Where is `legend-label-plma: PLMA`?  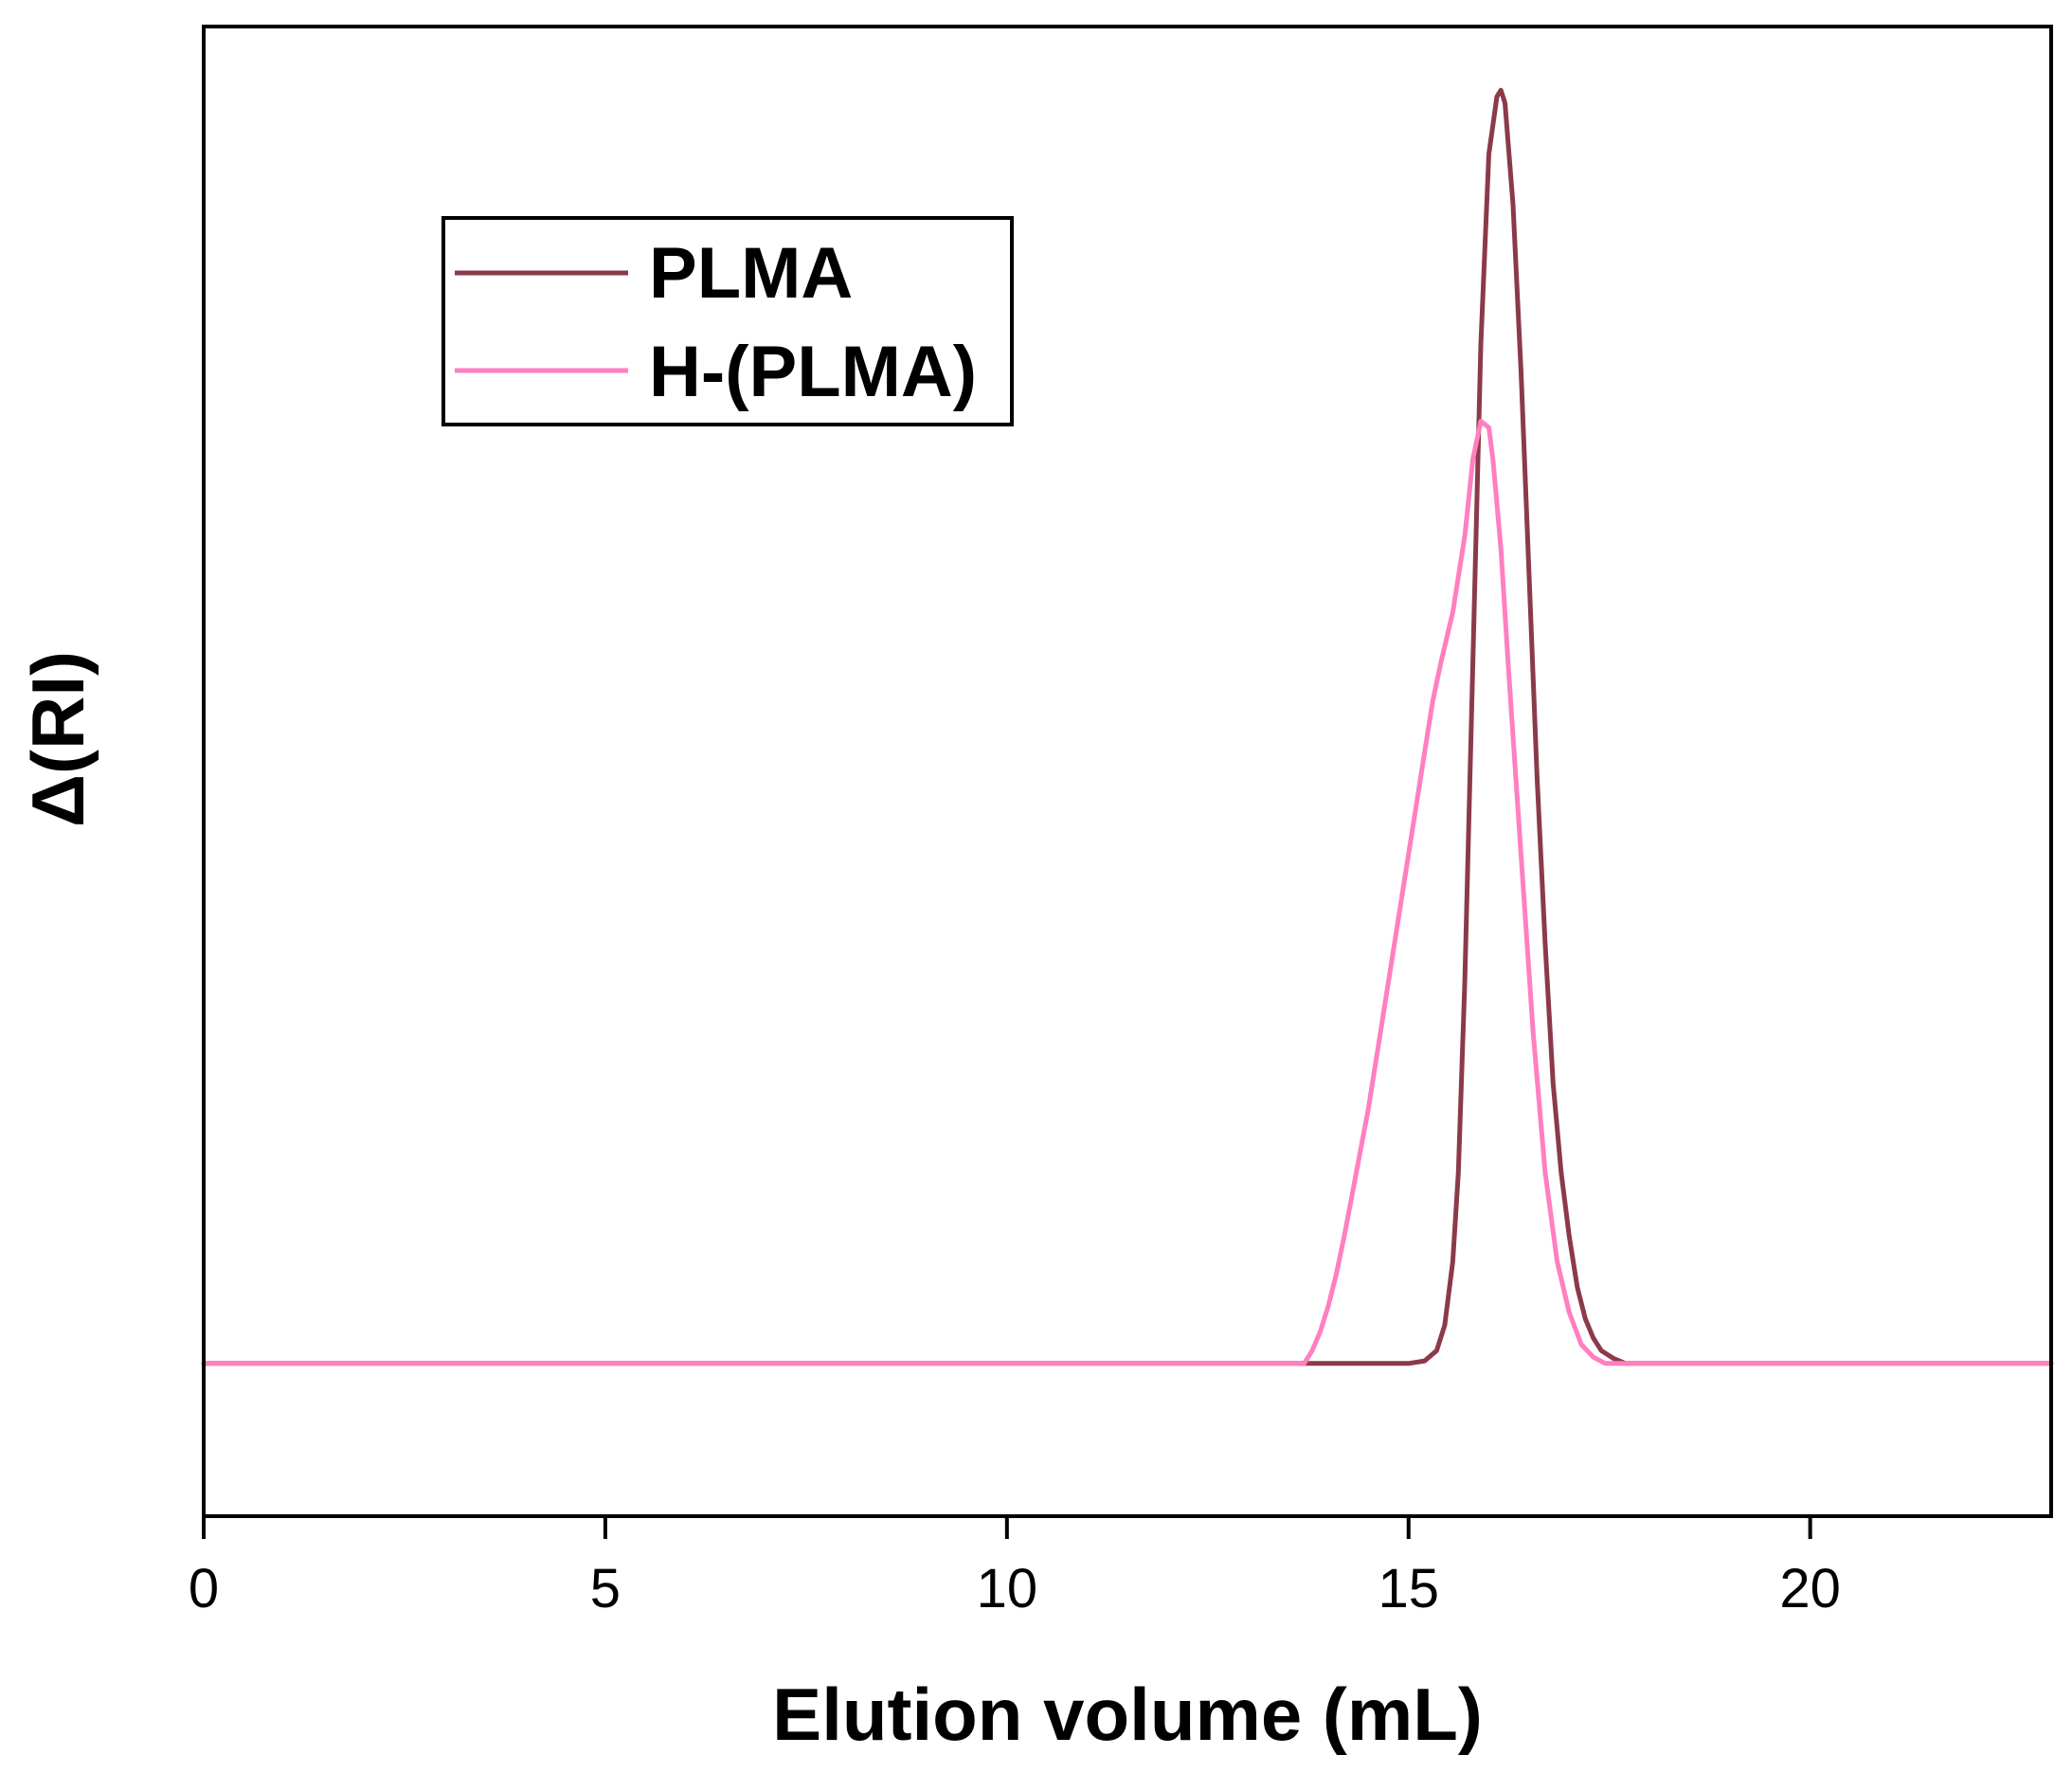
legend-label-plma: PLMA is located at coordinates (751, 273).